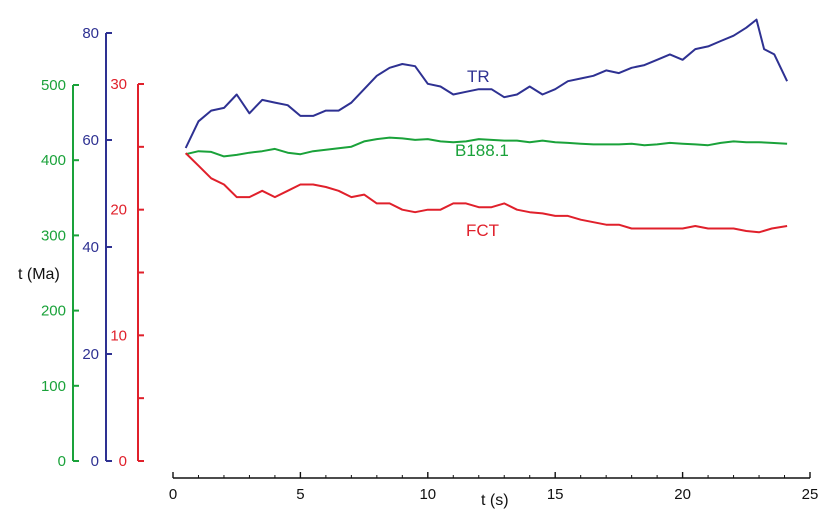 This screenshot has height=524, width=840. What do you see at coordinates (682, 494) in the screenshot?
I see `x-tick-label: 20` at bounding box center [682, 494].